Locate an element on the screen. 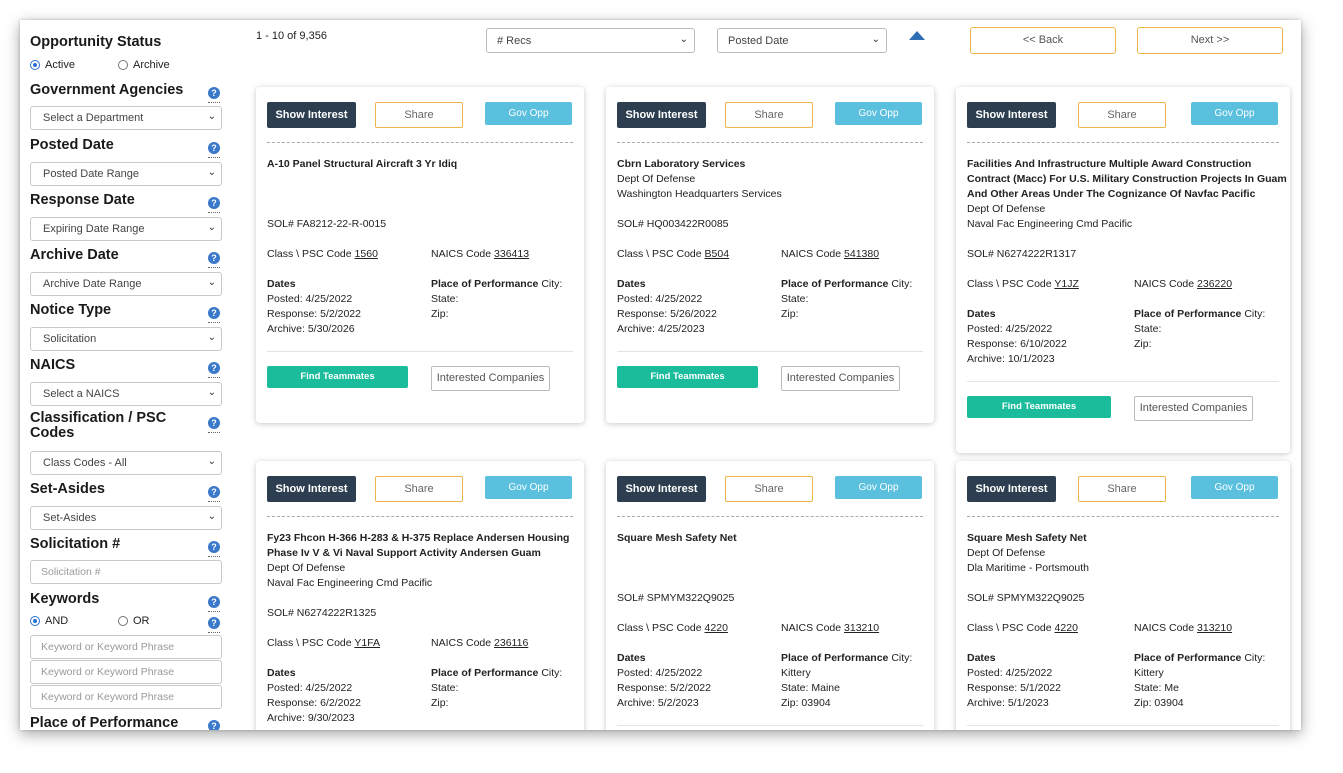 Image resolution: width=1343 pixels, height=773 pixels. set-asides-select: Set-Asides ⌄ is located at coordinates (126, 518).